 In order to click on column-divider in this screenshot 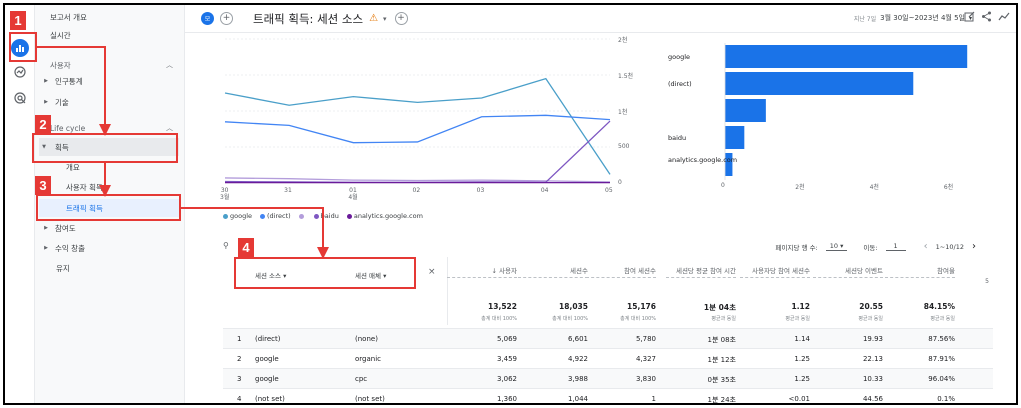, I will do `click(447, 291)`.